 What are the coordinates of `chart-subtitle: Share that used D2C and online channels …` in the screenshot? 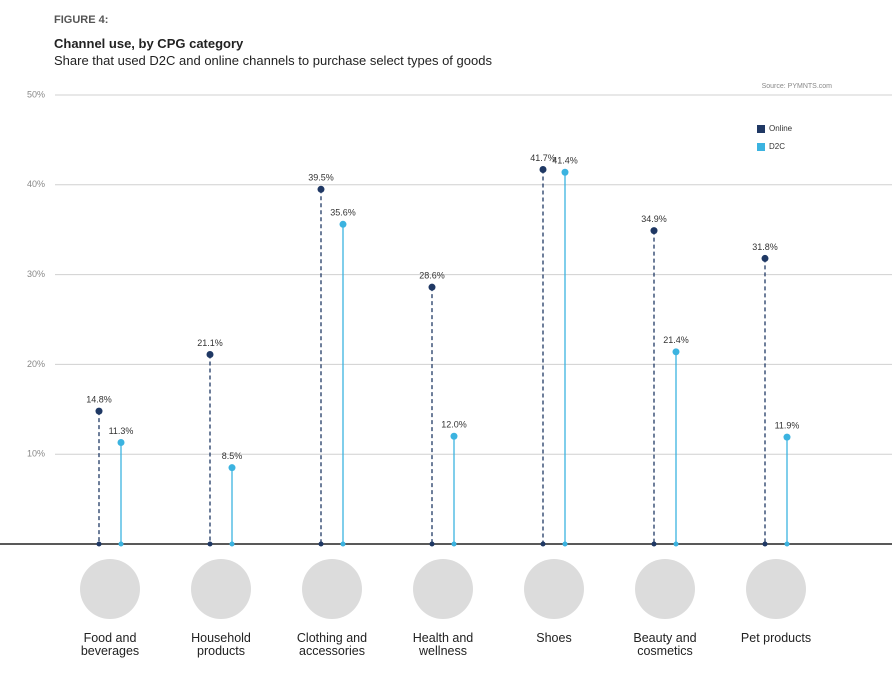 It's located at (273, 60).